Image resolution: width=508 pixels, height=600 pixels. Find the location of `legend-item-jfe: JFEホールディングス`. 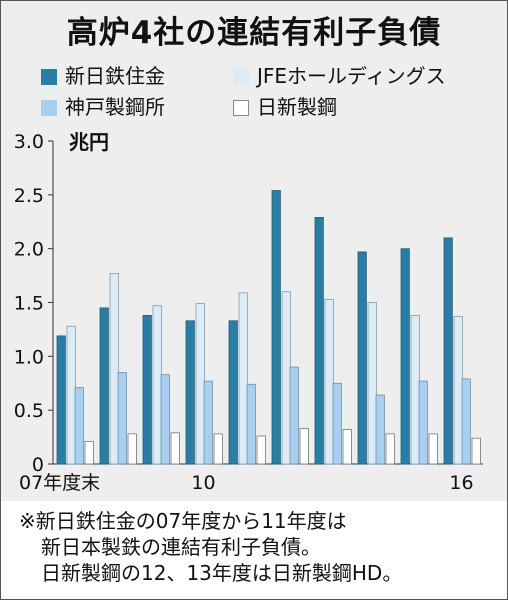

legend-item-jfe: JFEホールディングス is located at coordinates (339, 76).